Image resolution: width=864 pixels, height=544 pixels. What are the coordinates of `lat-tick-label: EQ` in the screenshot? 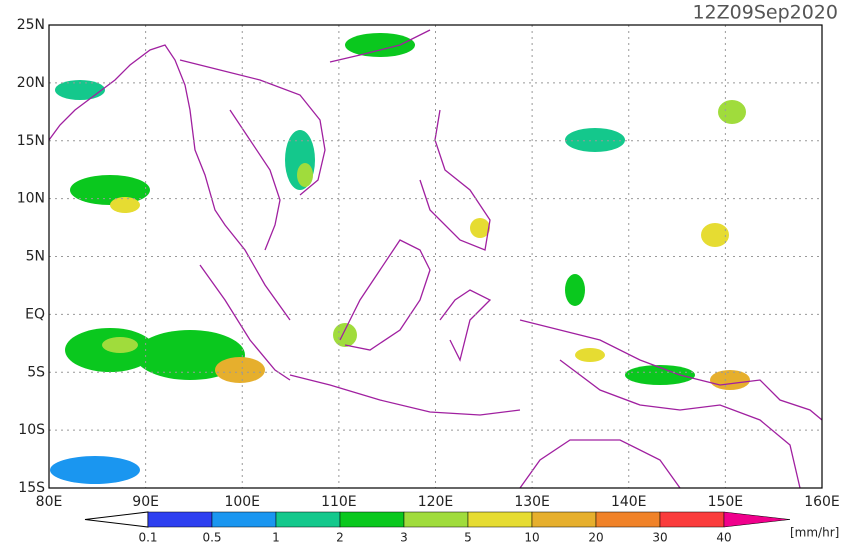 It's located at (35, 314).